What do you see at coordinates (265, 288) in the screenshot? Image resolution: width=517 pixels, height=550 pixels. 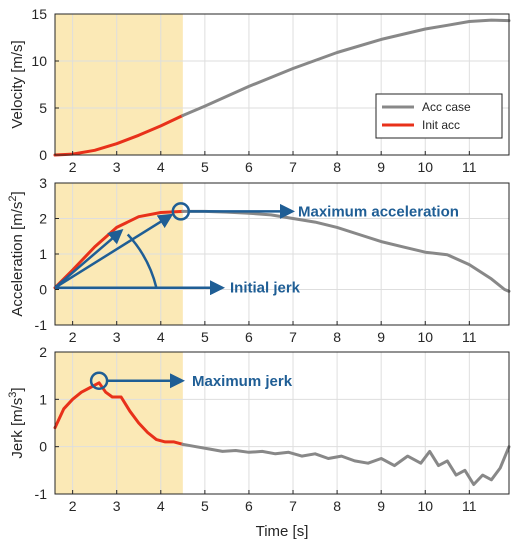 I see `initial-jerk-label: Initial jerk` at bounding box center [265, 288].